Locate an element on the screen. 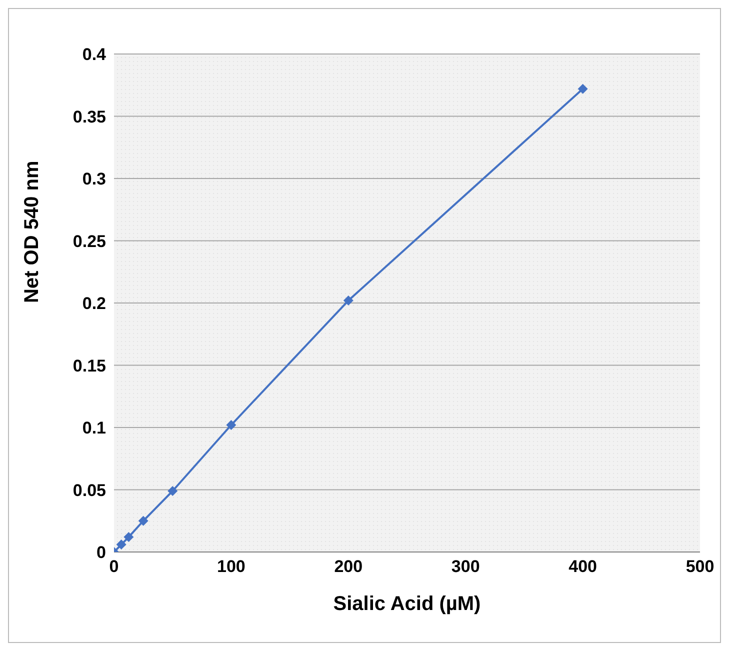  y-tick-label: 0 is located at coordinates (101, 552).